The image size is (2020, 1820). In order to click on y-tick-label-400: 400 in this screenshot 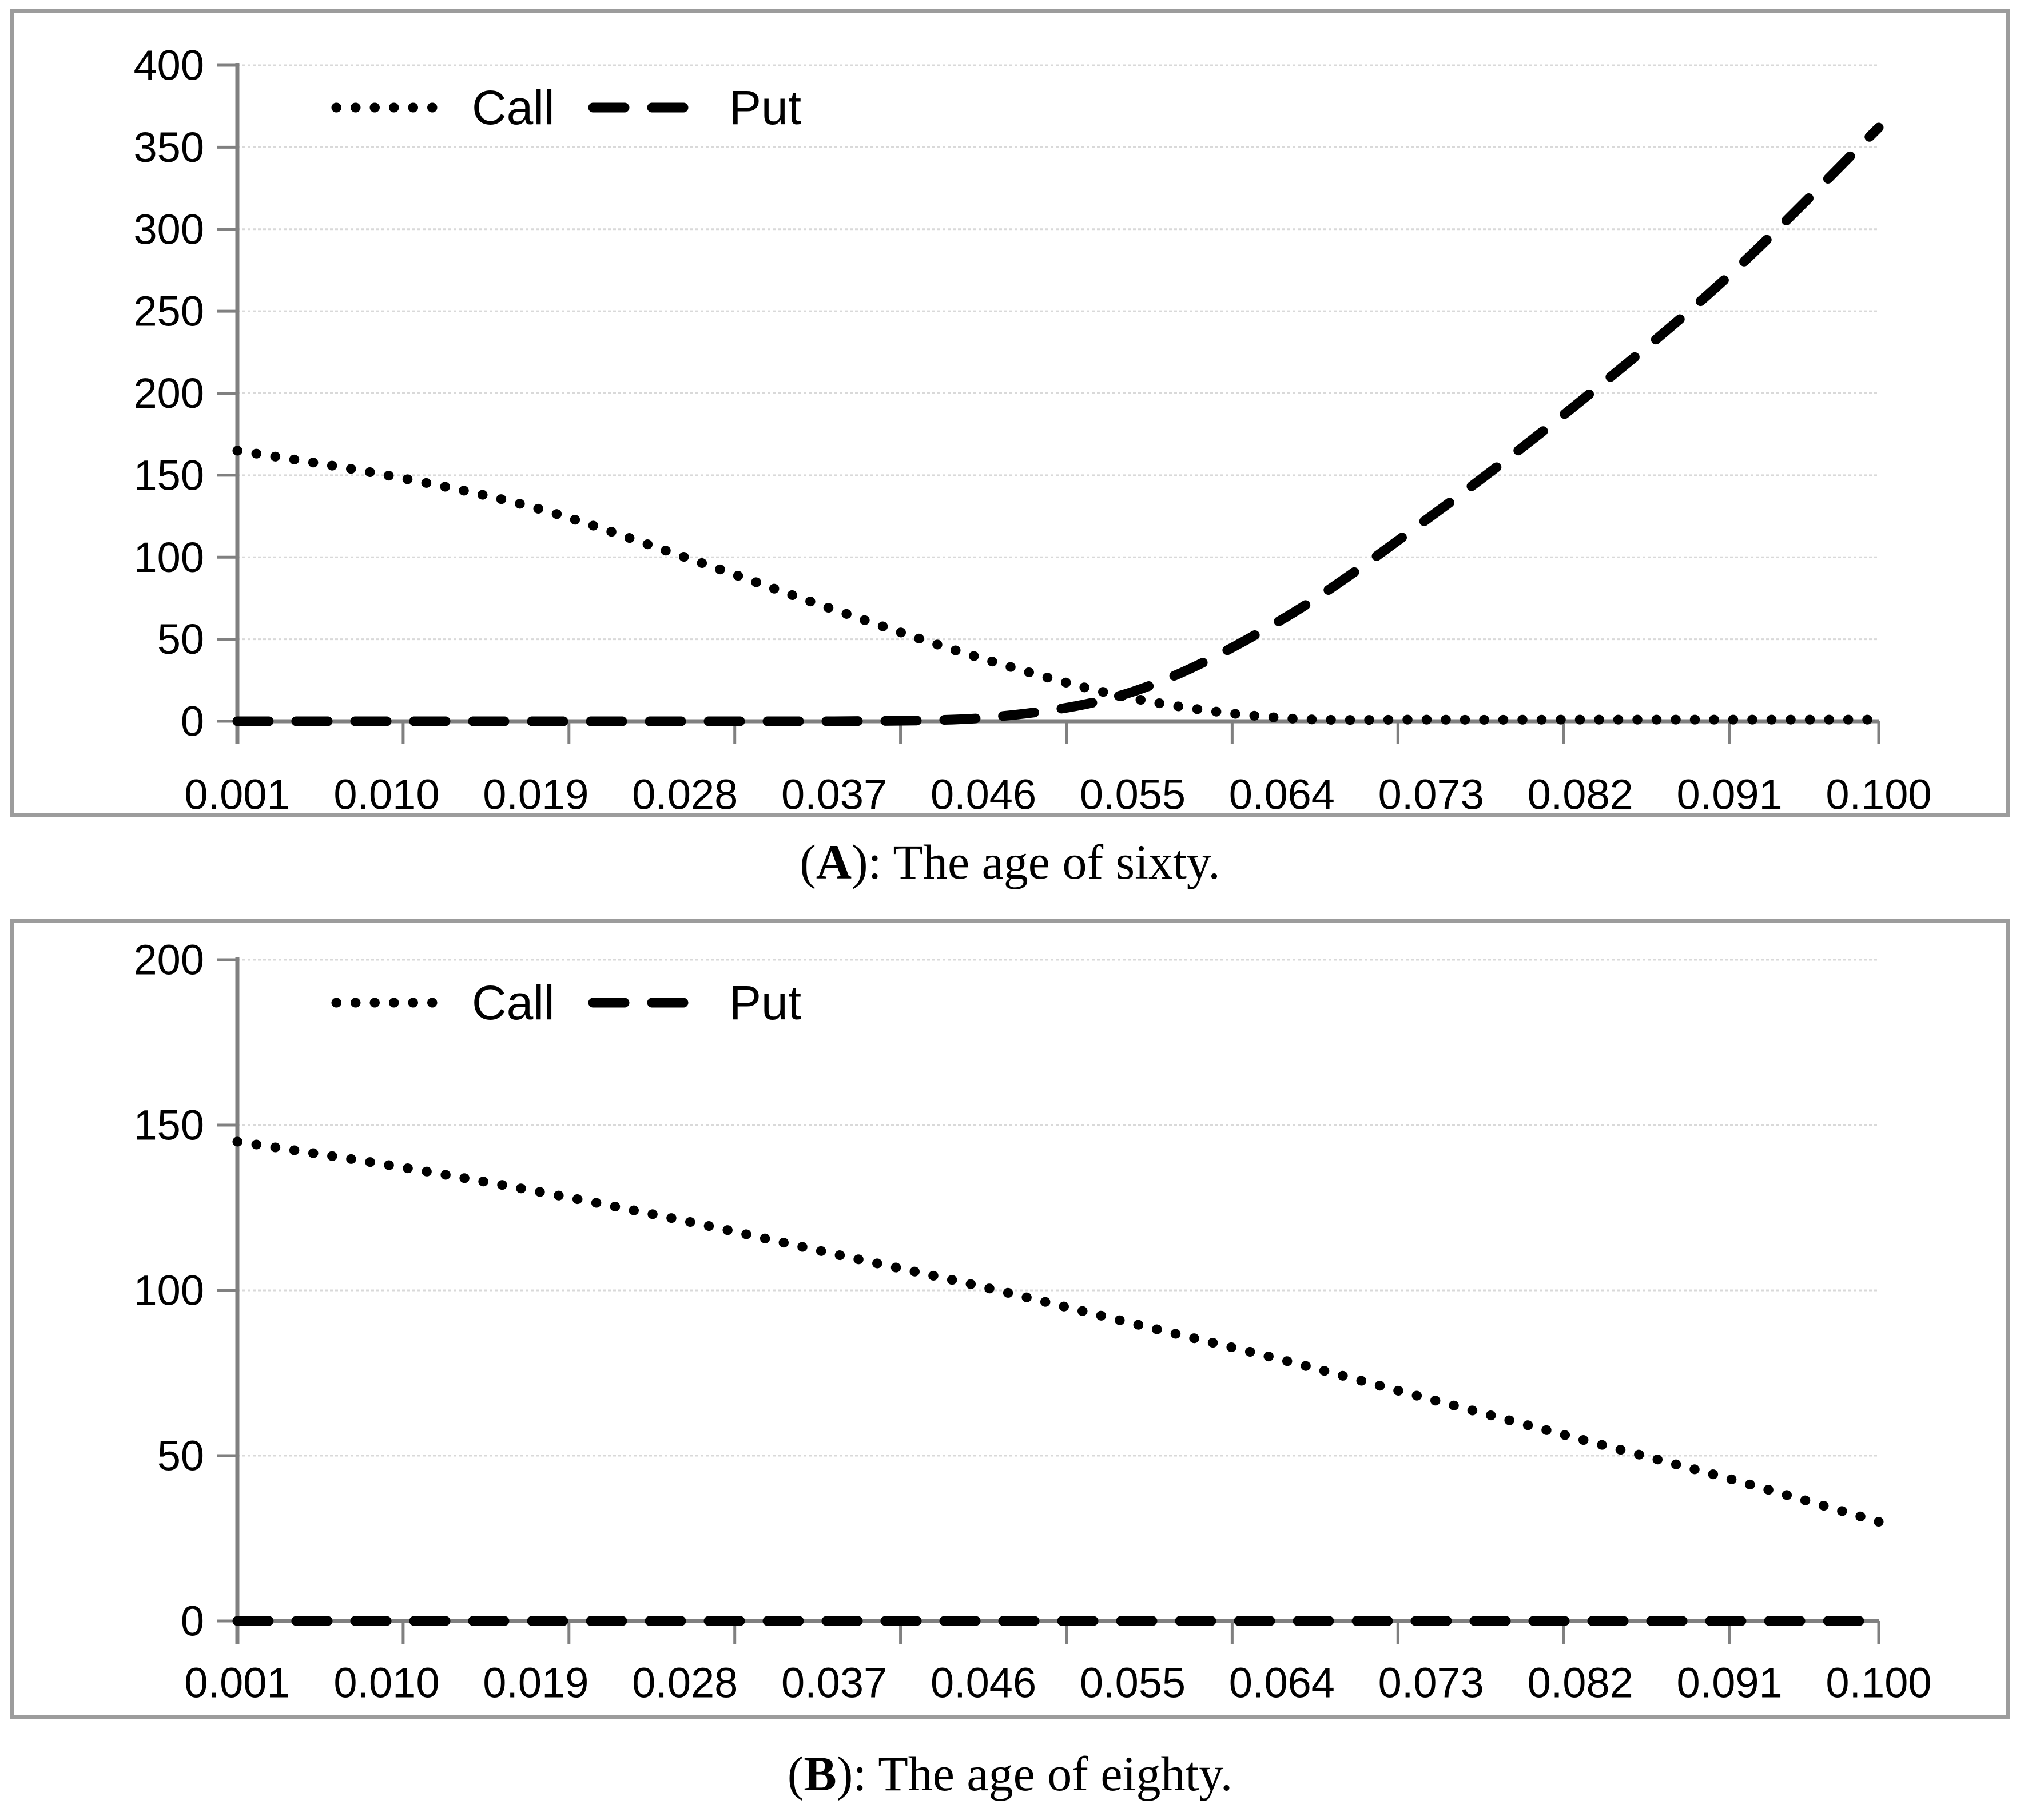, I will do `click(169, 65)`.